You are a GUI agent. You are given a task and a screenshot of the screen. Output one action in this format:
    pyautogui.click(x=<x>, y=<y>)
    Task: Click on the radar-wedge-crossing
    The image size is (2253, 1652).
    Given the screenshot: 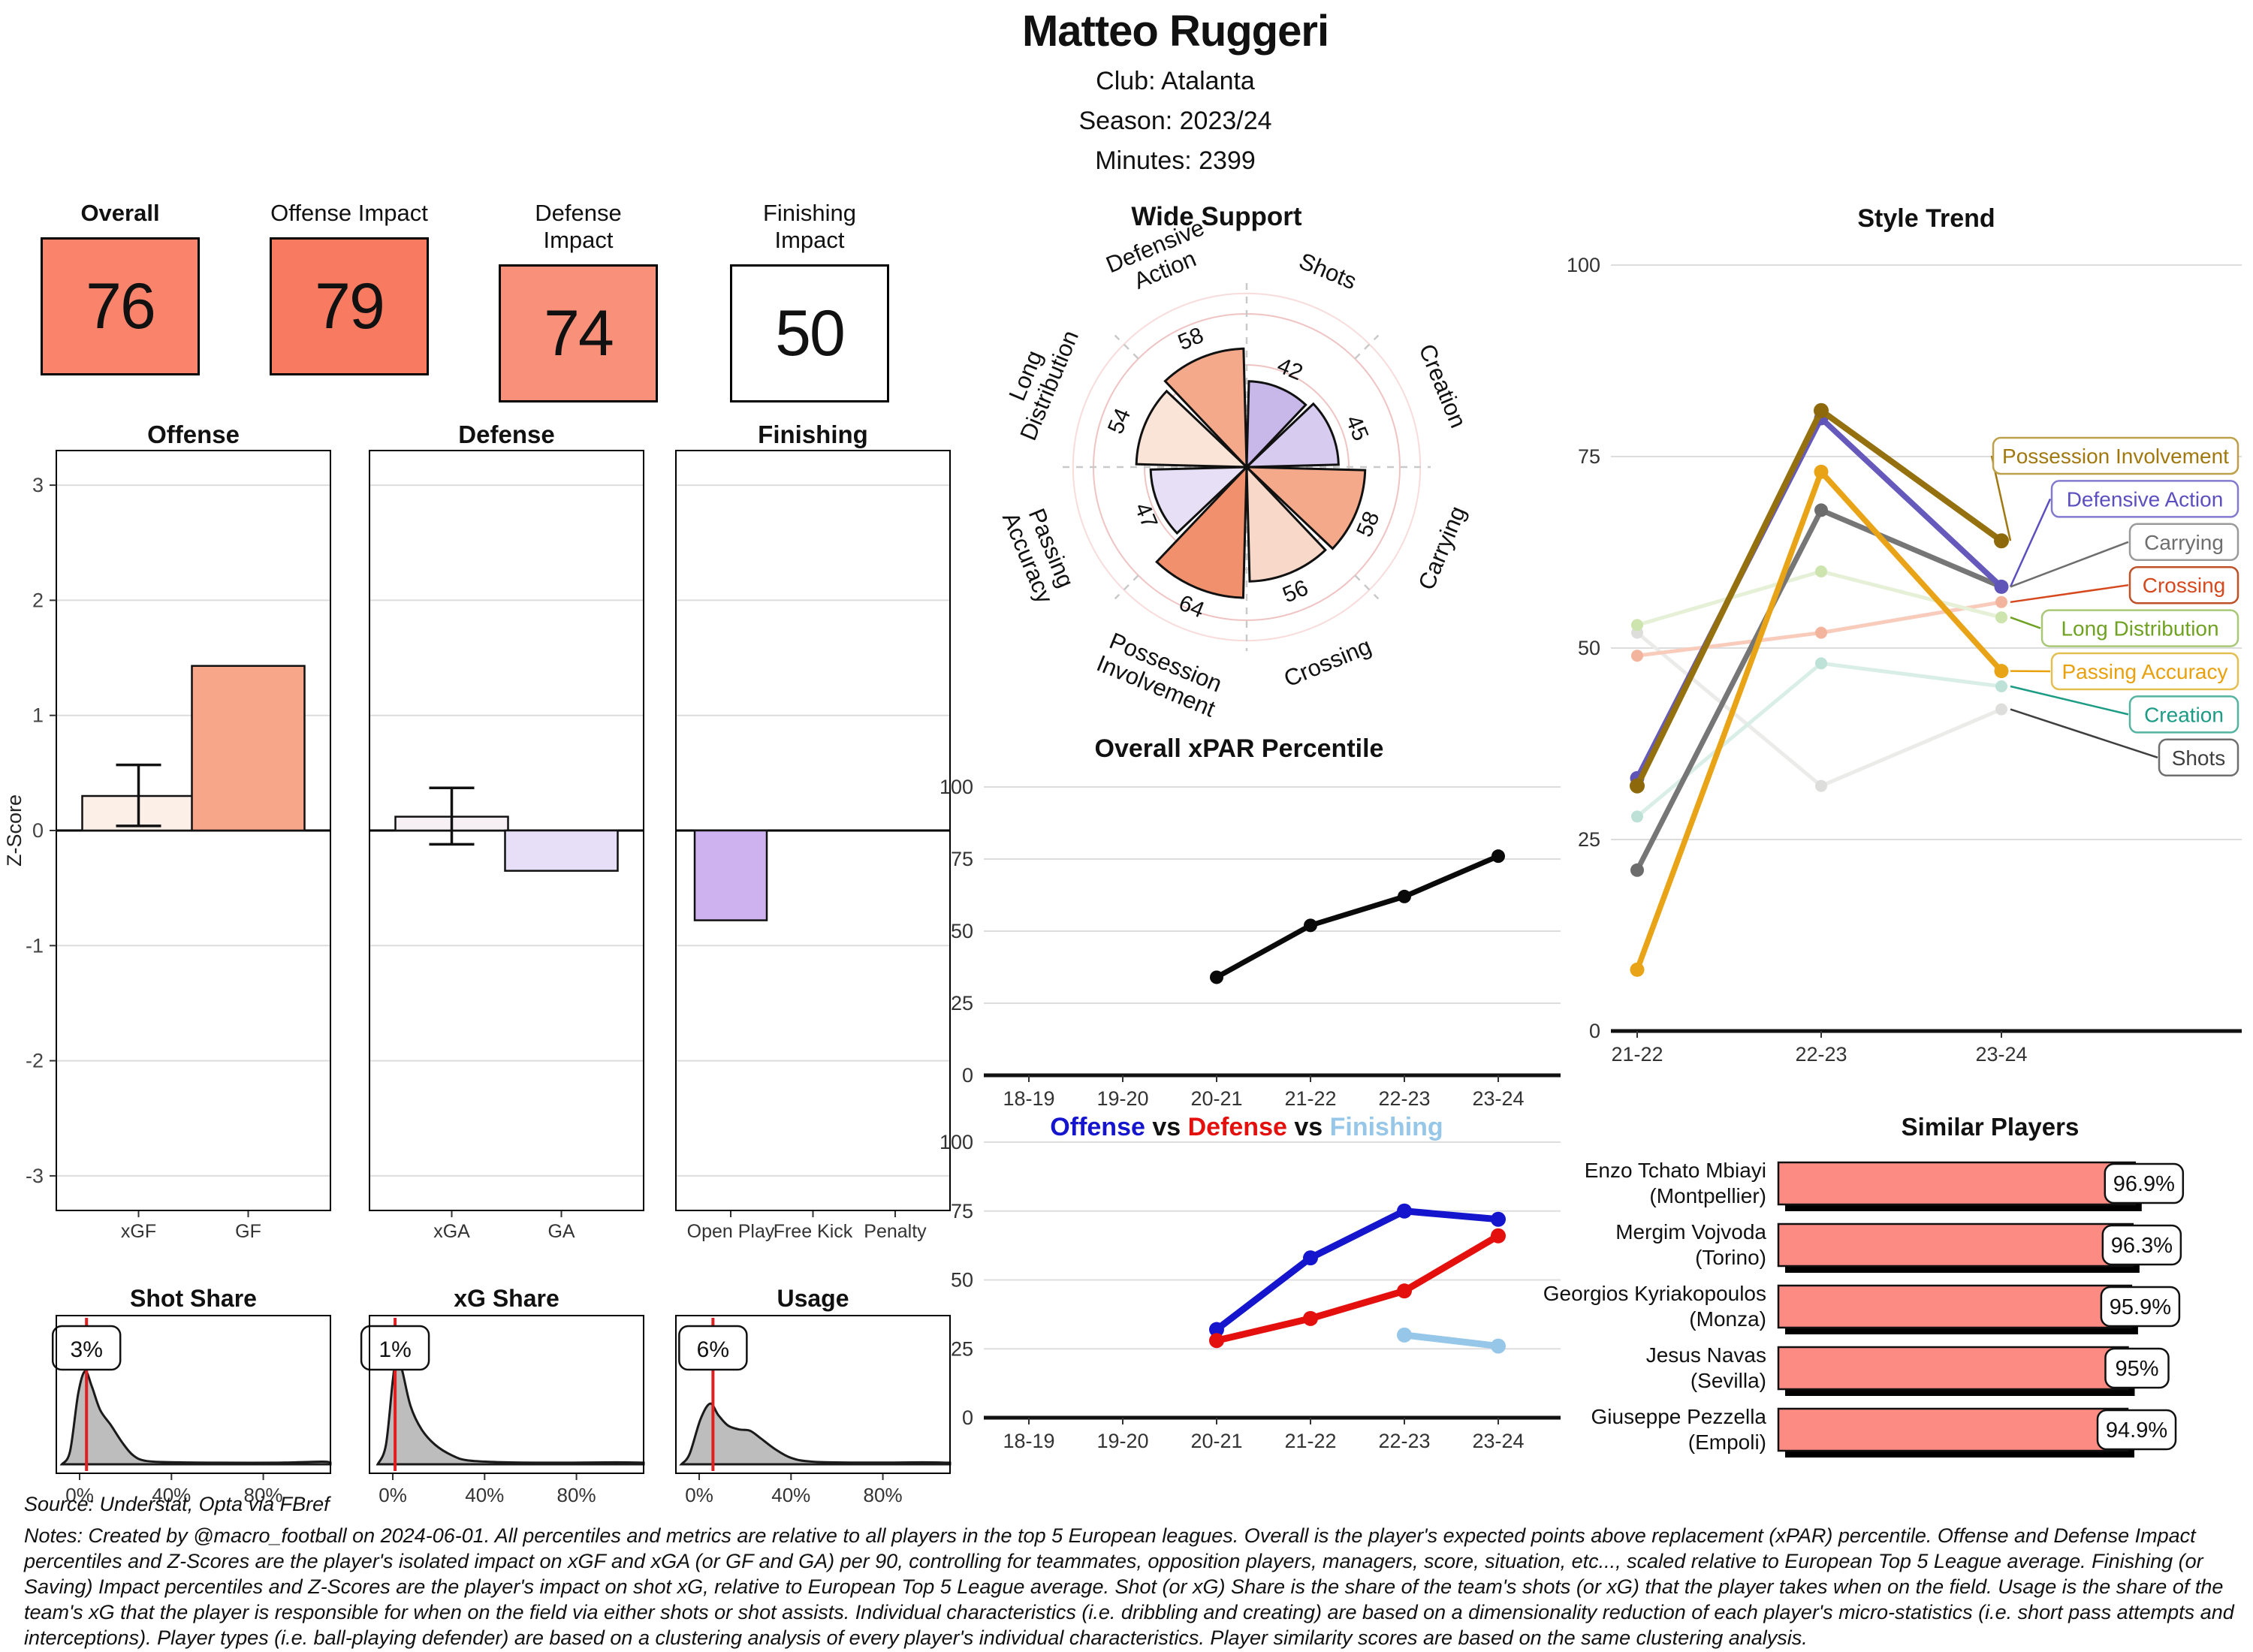 What is the action you would take?
    pyautogui.click(x=1286, y=523)
    